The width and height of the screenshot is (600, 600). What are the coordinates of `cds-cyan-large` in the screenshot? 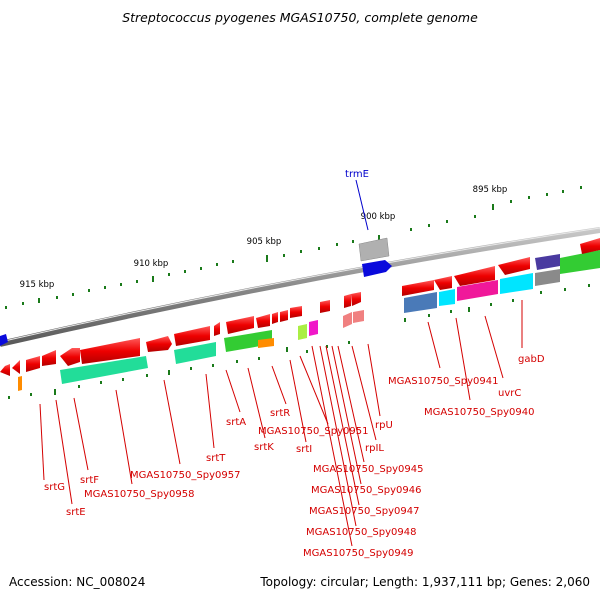 It's located at (516, 283).